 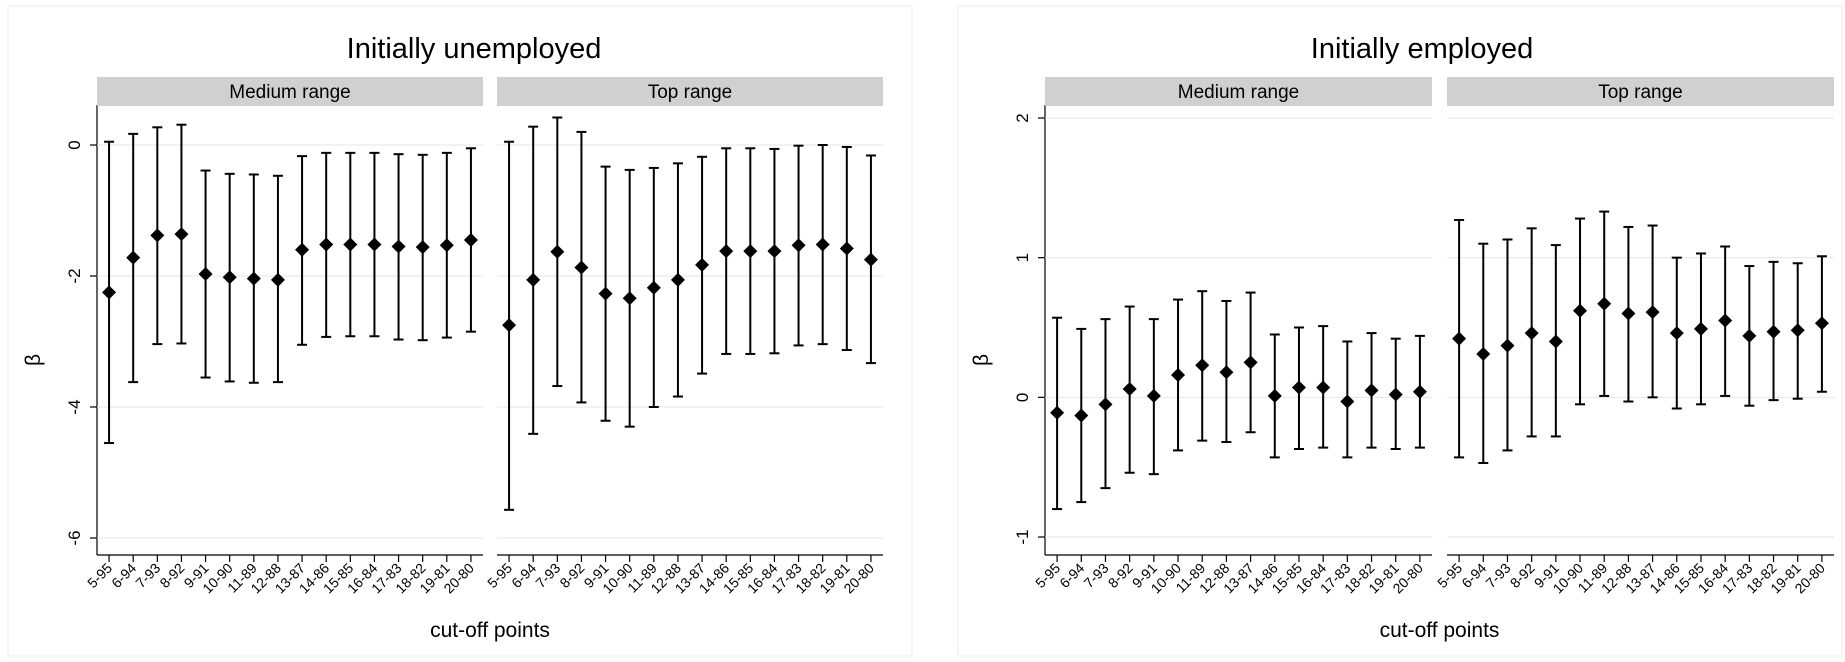 What do you see at coordinates (1022, 117) in the screenshot?
I see `y-tick-label: 2` at bounding box center [1022, 117].